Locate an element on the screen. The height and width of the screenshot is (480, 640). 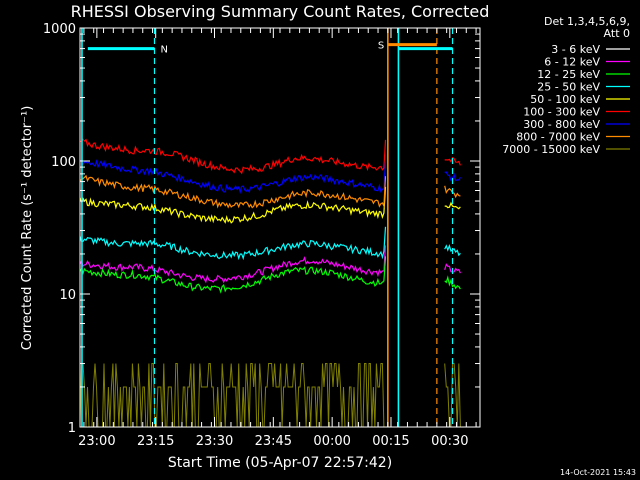
legend-label-6: 300 - 800 keV is located at coordinates (561, 124).